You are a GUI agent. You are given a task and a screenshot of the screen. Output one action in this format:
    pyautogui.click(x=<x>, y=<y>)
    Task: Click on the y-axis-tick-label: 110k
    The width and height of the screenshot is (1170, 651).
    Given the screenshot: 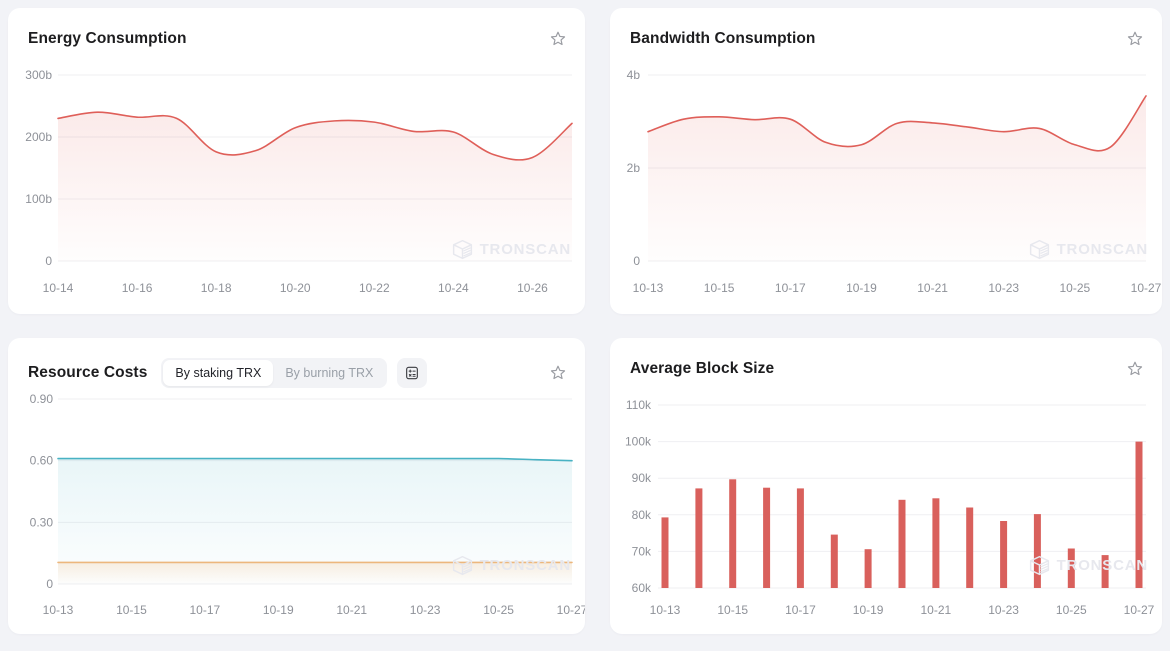 What is the action you would take?
    pyautogui.click(x=639, y=405)
    